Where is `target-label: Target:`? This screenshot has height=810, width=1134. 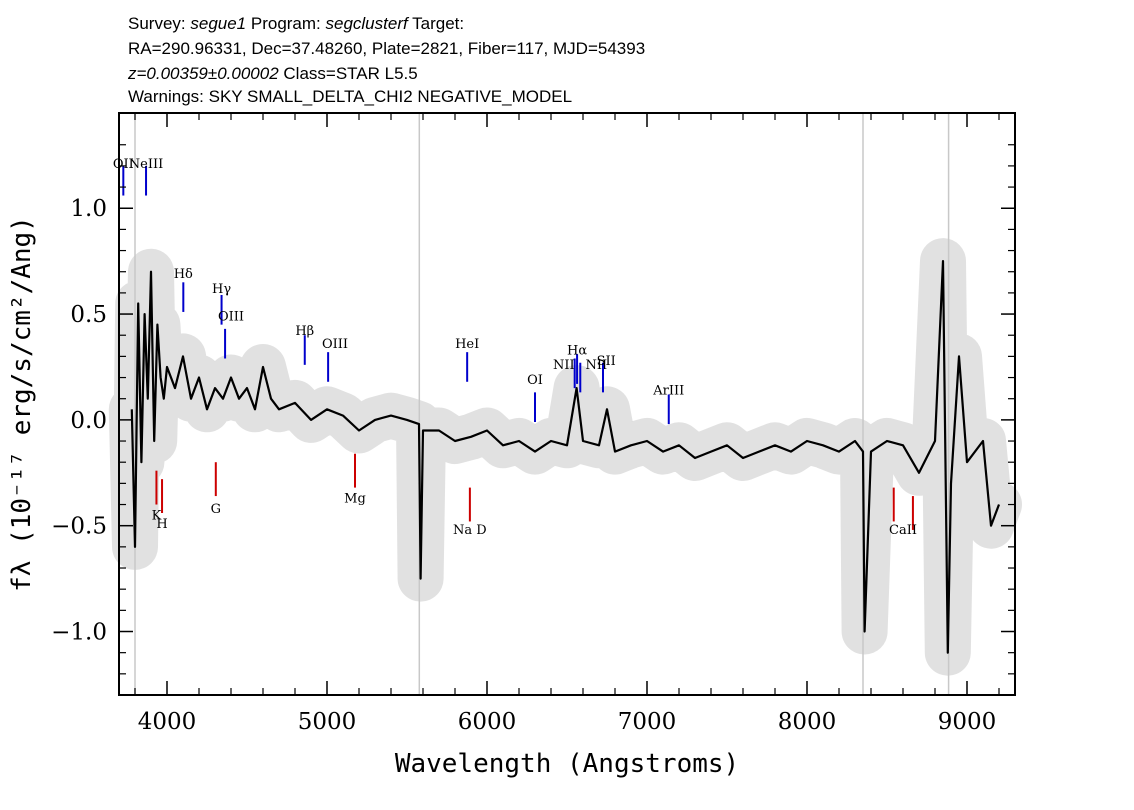
target-label: Target: is located at coordinates (436, 23).